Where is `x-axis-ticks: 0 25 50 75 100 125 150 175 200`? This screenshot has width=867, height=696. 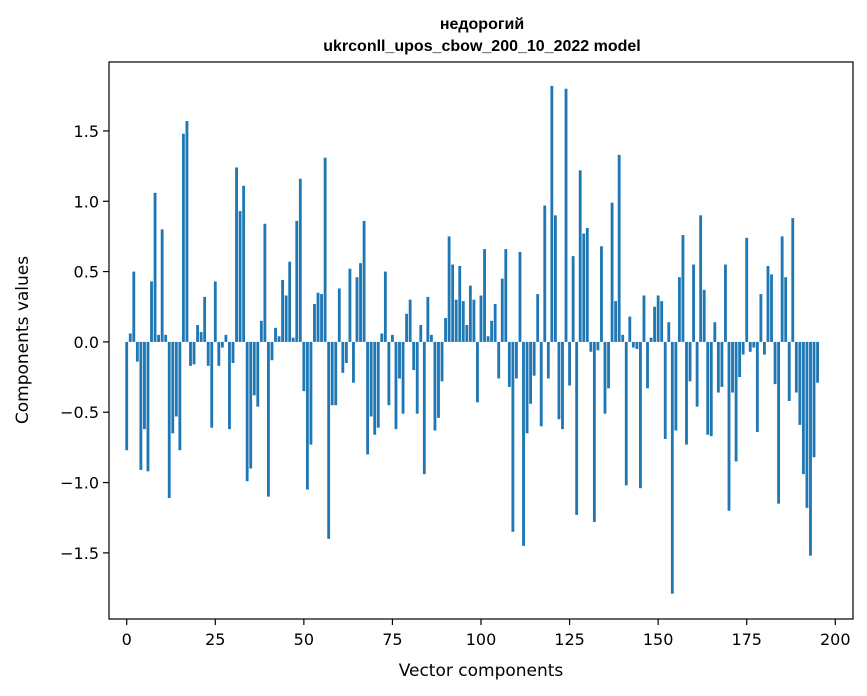 x-axis-ticks: 0 25 50 75 100 125 150 175 200 is located at coordinates (486, 634).